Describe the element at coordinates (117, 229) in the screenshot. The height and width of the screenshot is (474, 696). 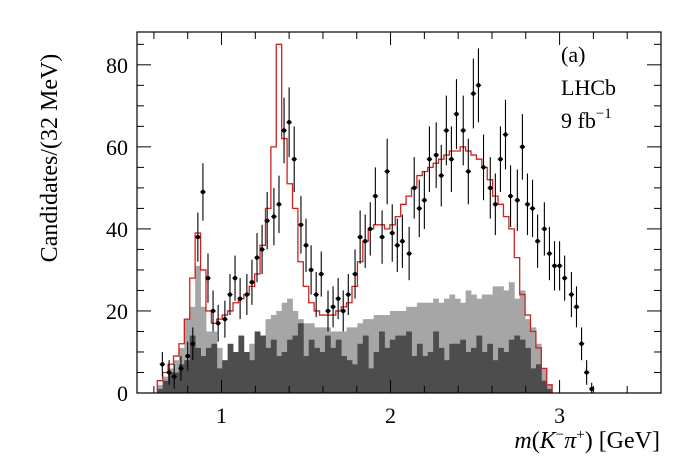
I see `y-tick-labels: 0 20 40 60 80` at that location.